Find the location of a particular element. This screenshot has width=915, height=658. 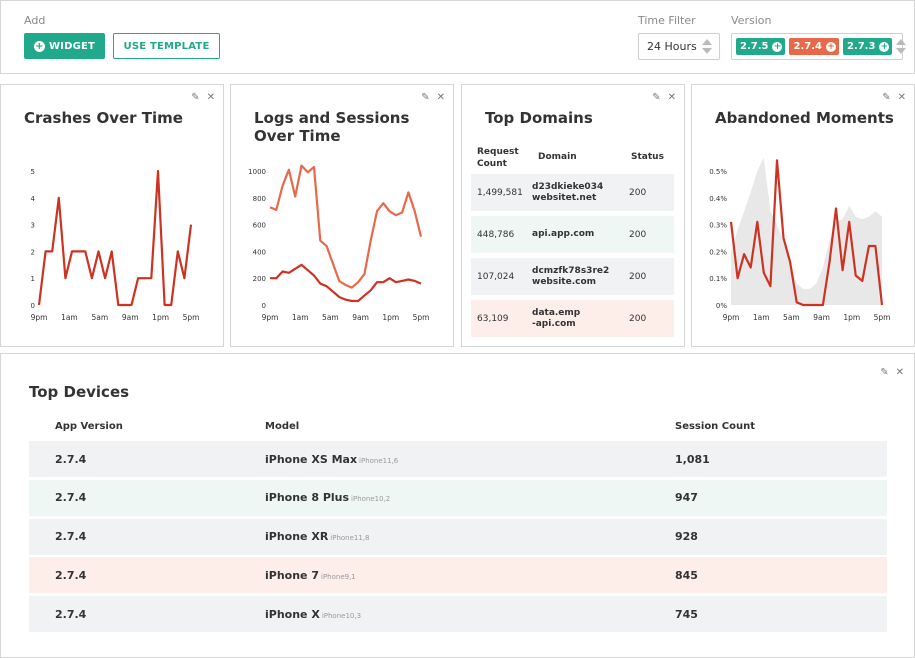

version-chip: 2.7.5 + is located at coordinates (761, 46).